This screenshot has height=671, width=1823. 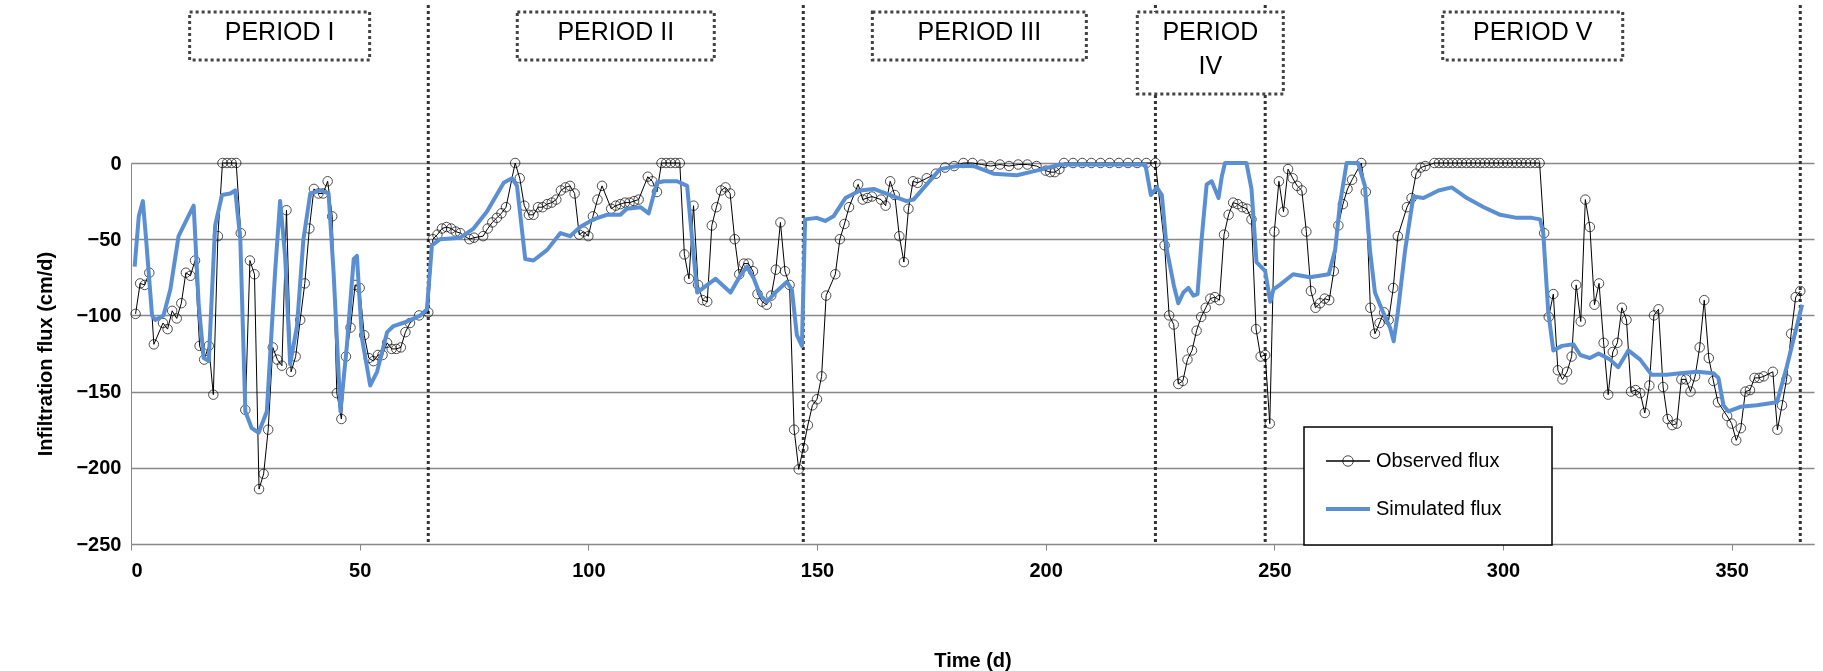 I want to click on x-tick-label: 350, so click(x=1732, y=569).